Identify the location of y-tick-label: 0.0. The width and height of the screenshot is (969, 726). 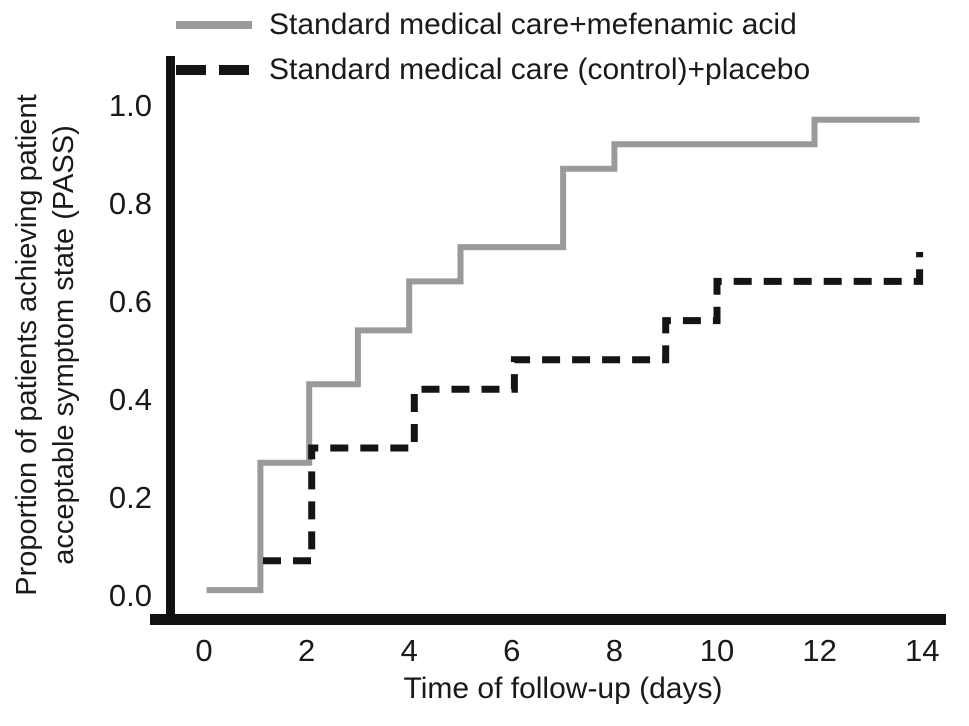
(130, 595).